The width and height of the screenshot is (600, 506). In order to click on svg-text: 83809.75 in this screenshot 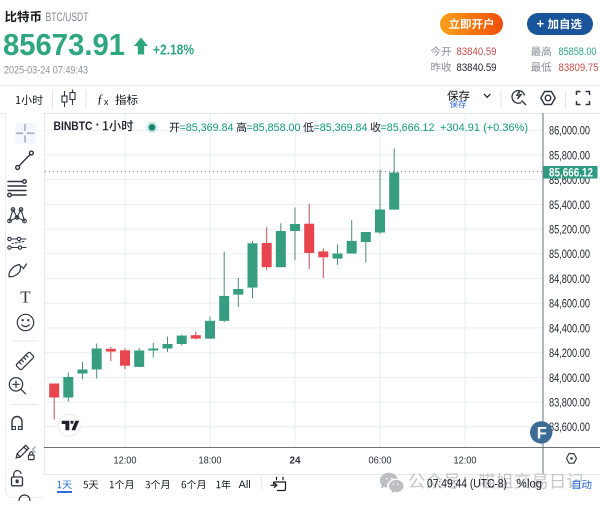, I will do `click(579, 68)`.